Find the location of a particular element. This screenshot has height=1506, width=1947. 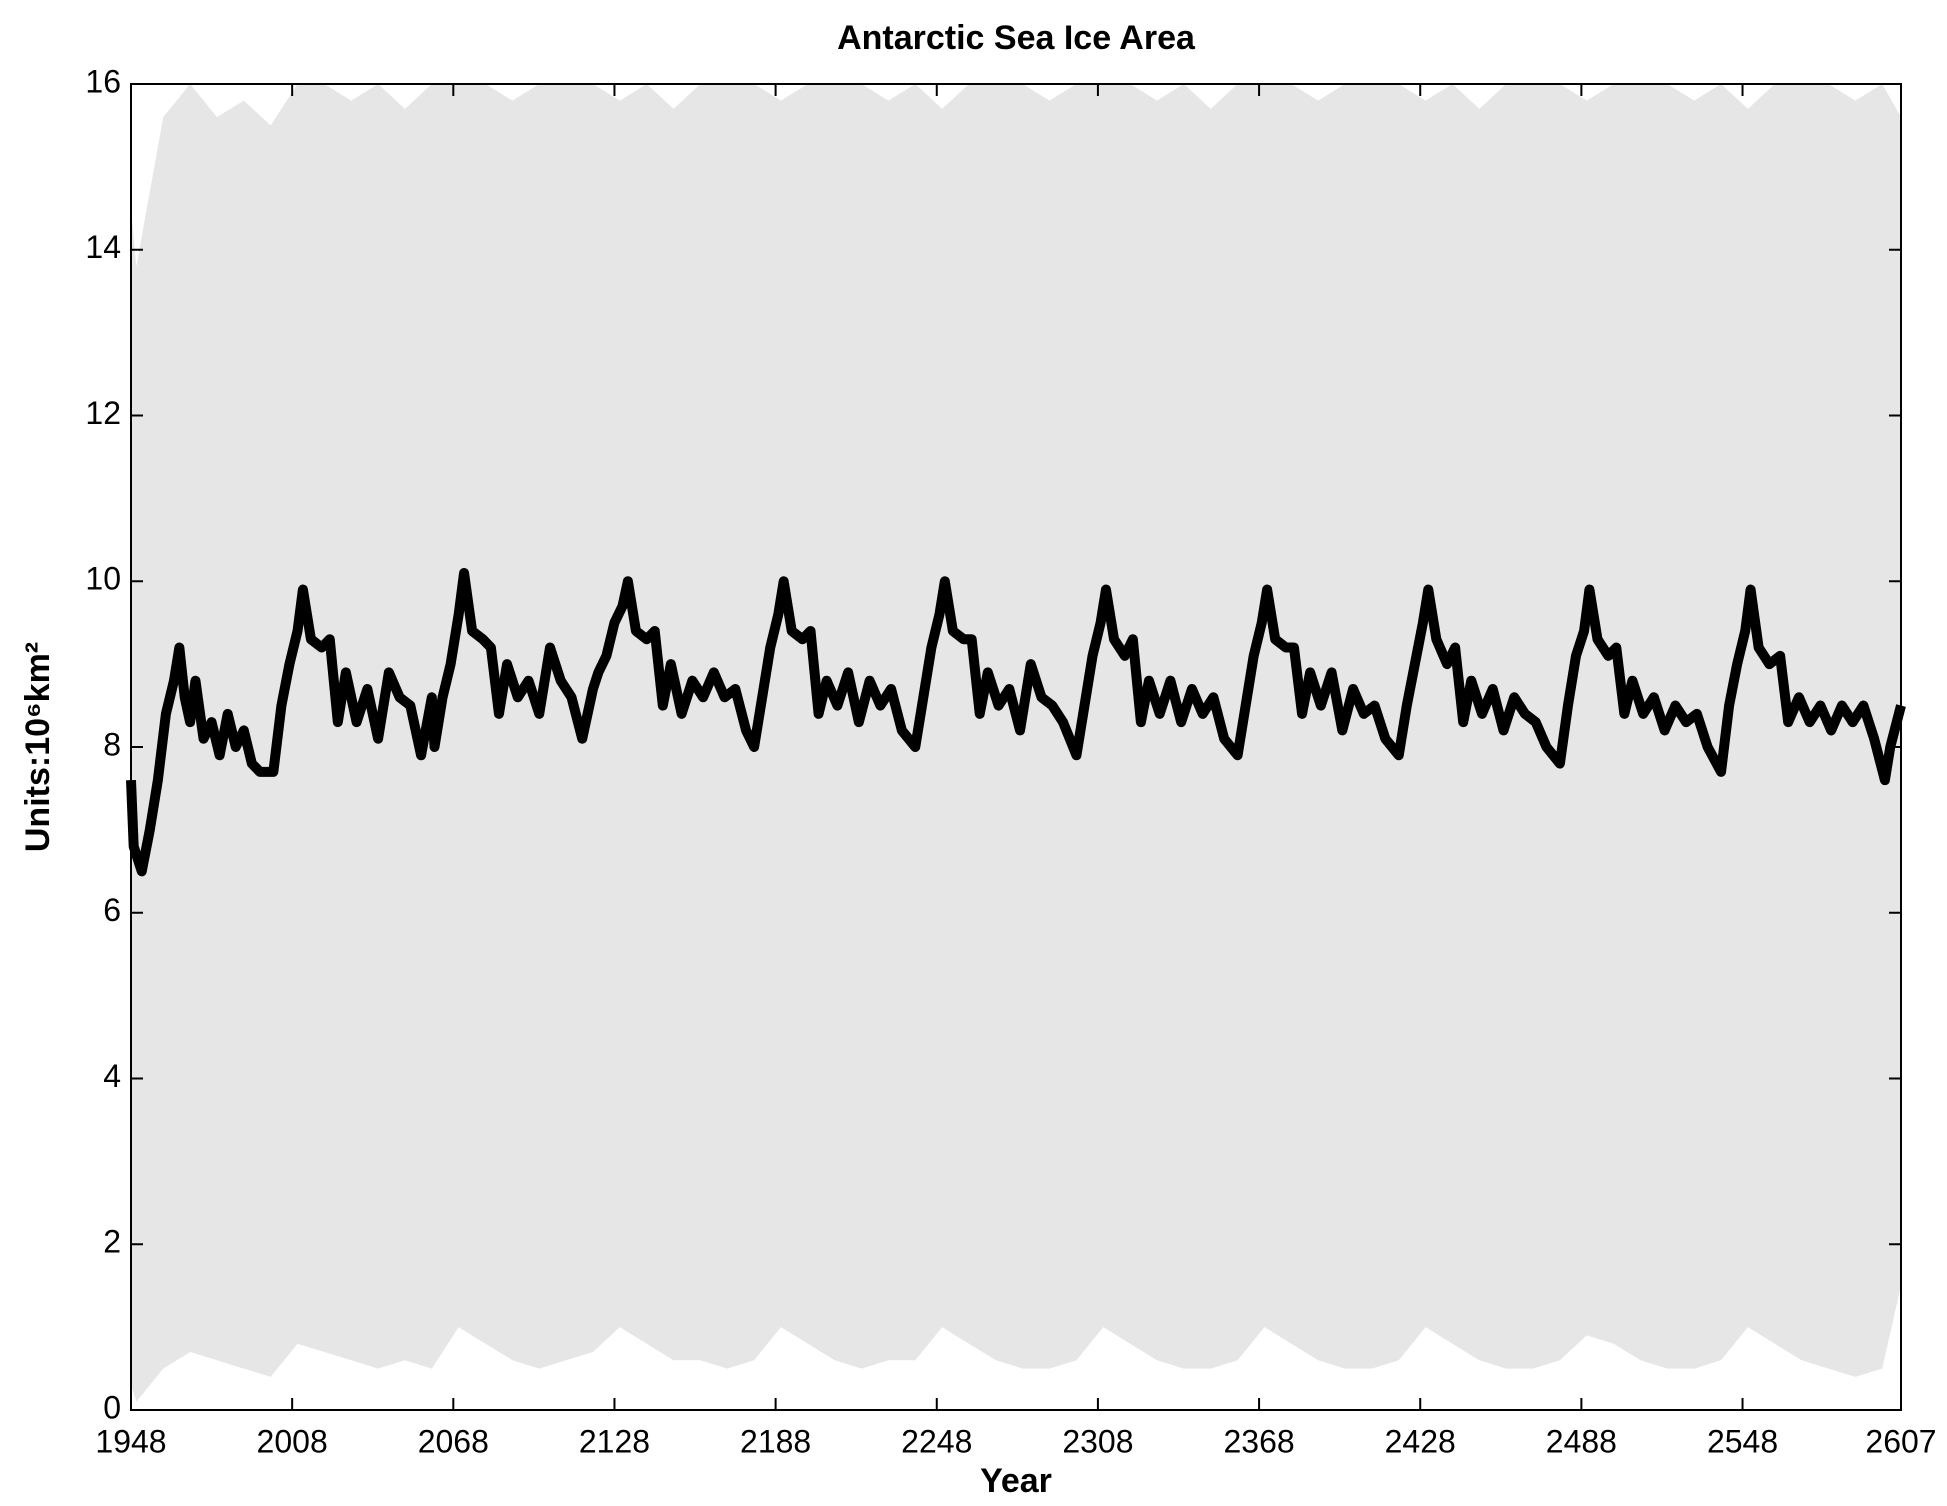

x-tick-label: 2368 is located at coordinates (1258, 1441).